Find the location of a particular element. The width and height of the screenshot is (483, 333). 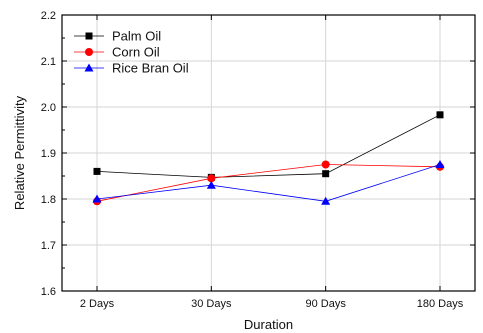

x-tick-label: 30 Days is located at coordinates (211, 304).